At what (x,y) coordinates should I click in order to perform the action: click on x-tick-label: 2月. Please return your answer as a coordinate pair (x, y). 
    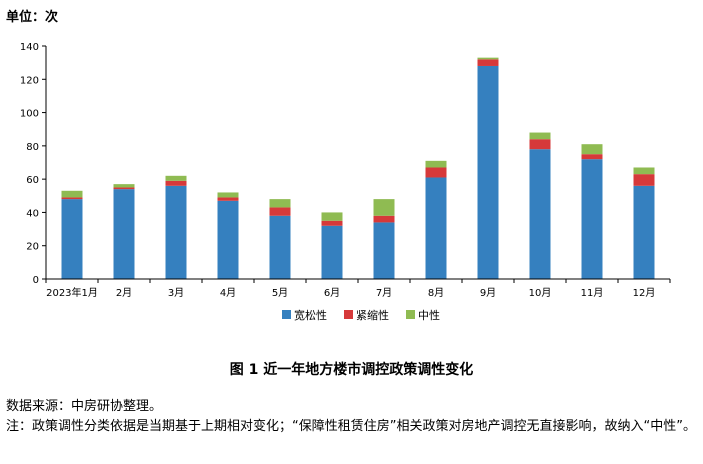
    Looking at the image, I should click on (124, 293).